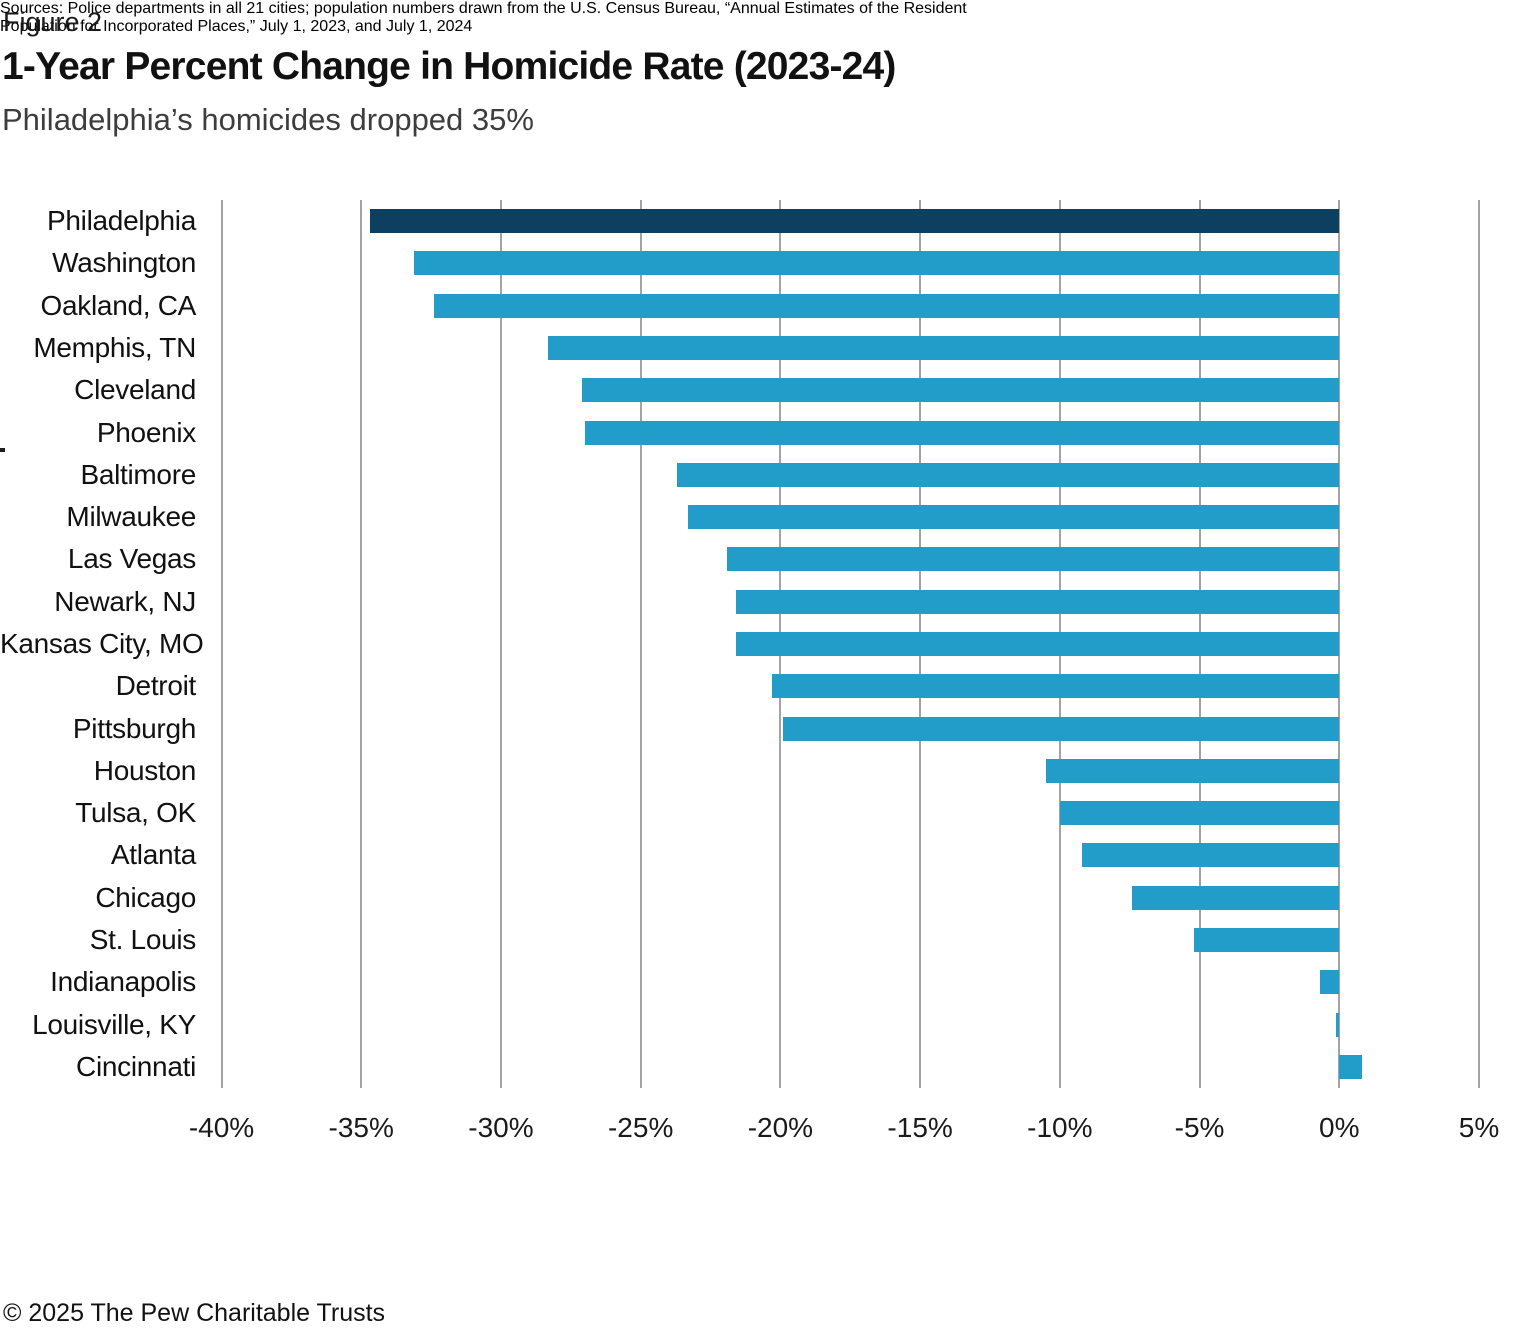 The image size is (1520, 1330). I want to click on city-label-cleveland: Cleveland, so click(135, 390).